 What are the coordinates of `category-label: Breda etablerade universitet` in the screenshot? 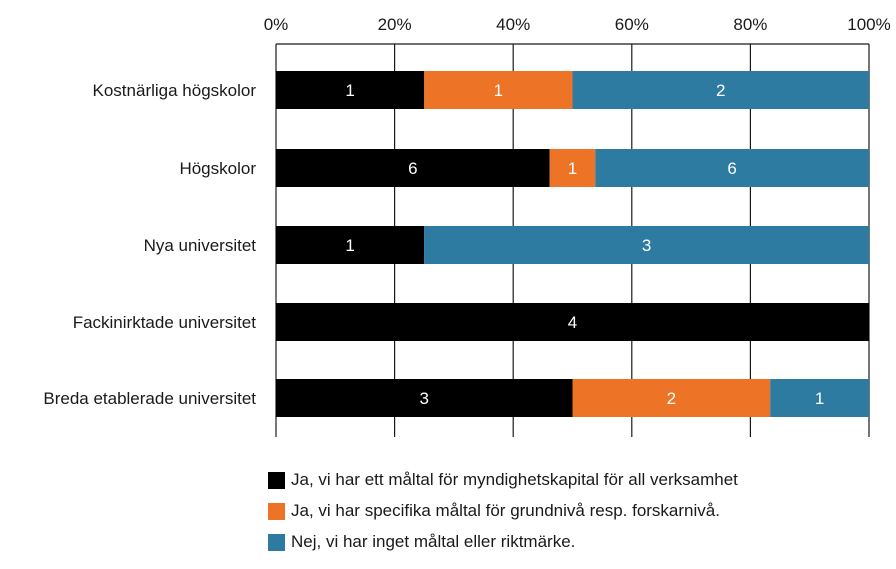 It's located at (149, 398).